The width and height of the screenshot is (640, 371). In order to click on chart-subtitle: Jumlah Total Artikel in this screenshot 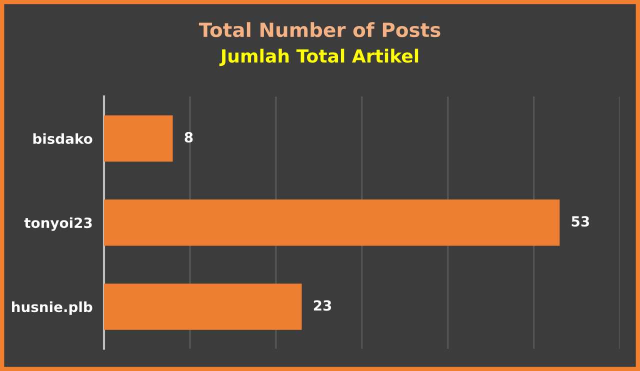, I will do `click(318, 57)`.